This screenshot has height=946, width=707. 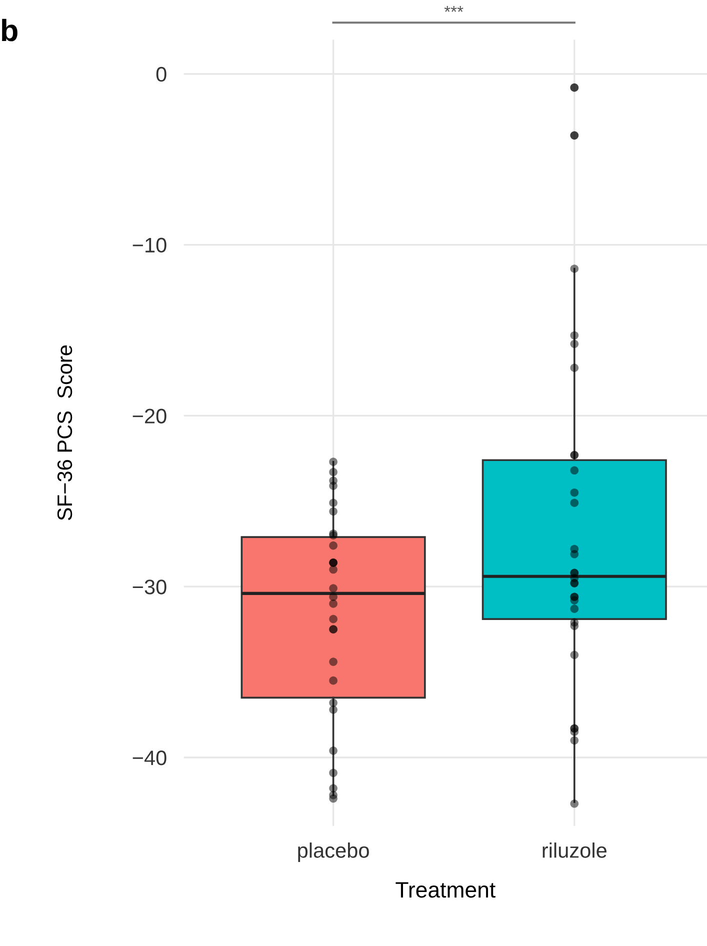 What do you see at coordinates (149, 587) in the screenshot?
I see `y-tick-label: −30` at bounding box center [149, 587].